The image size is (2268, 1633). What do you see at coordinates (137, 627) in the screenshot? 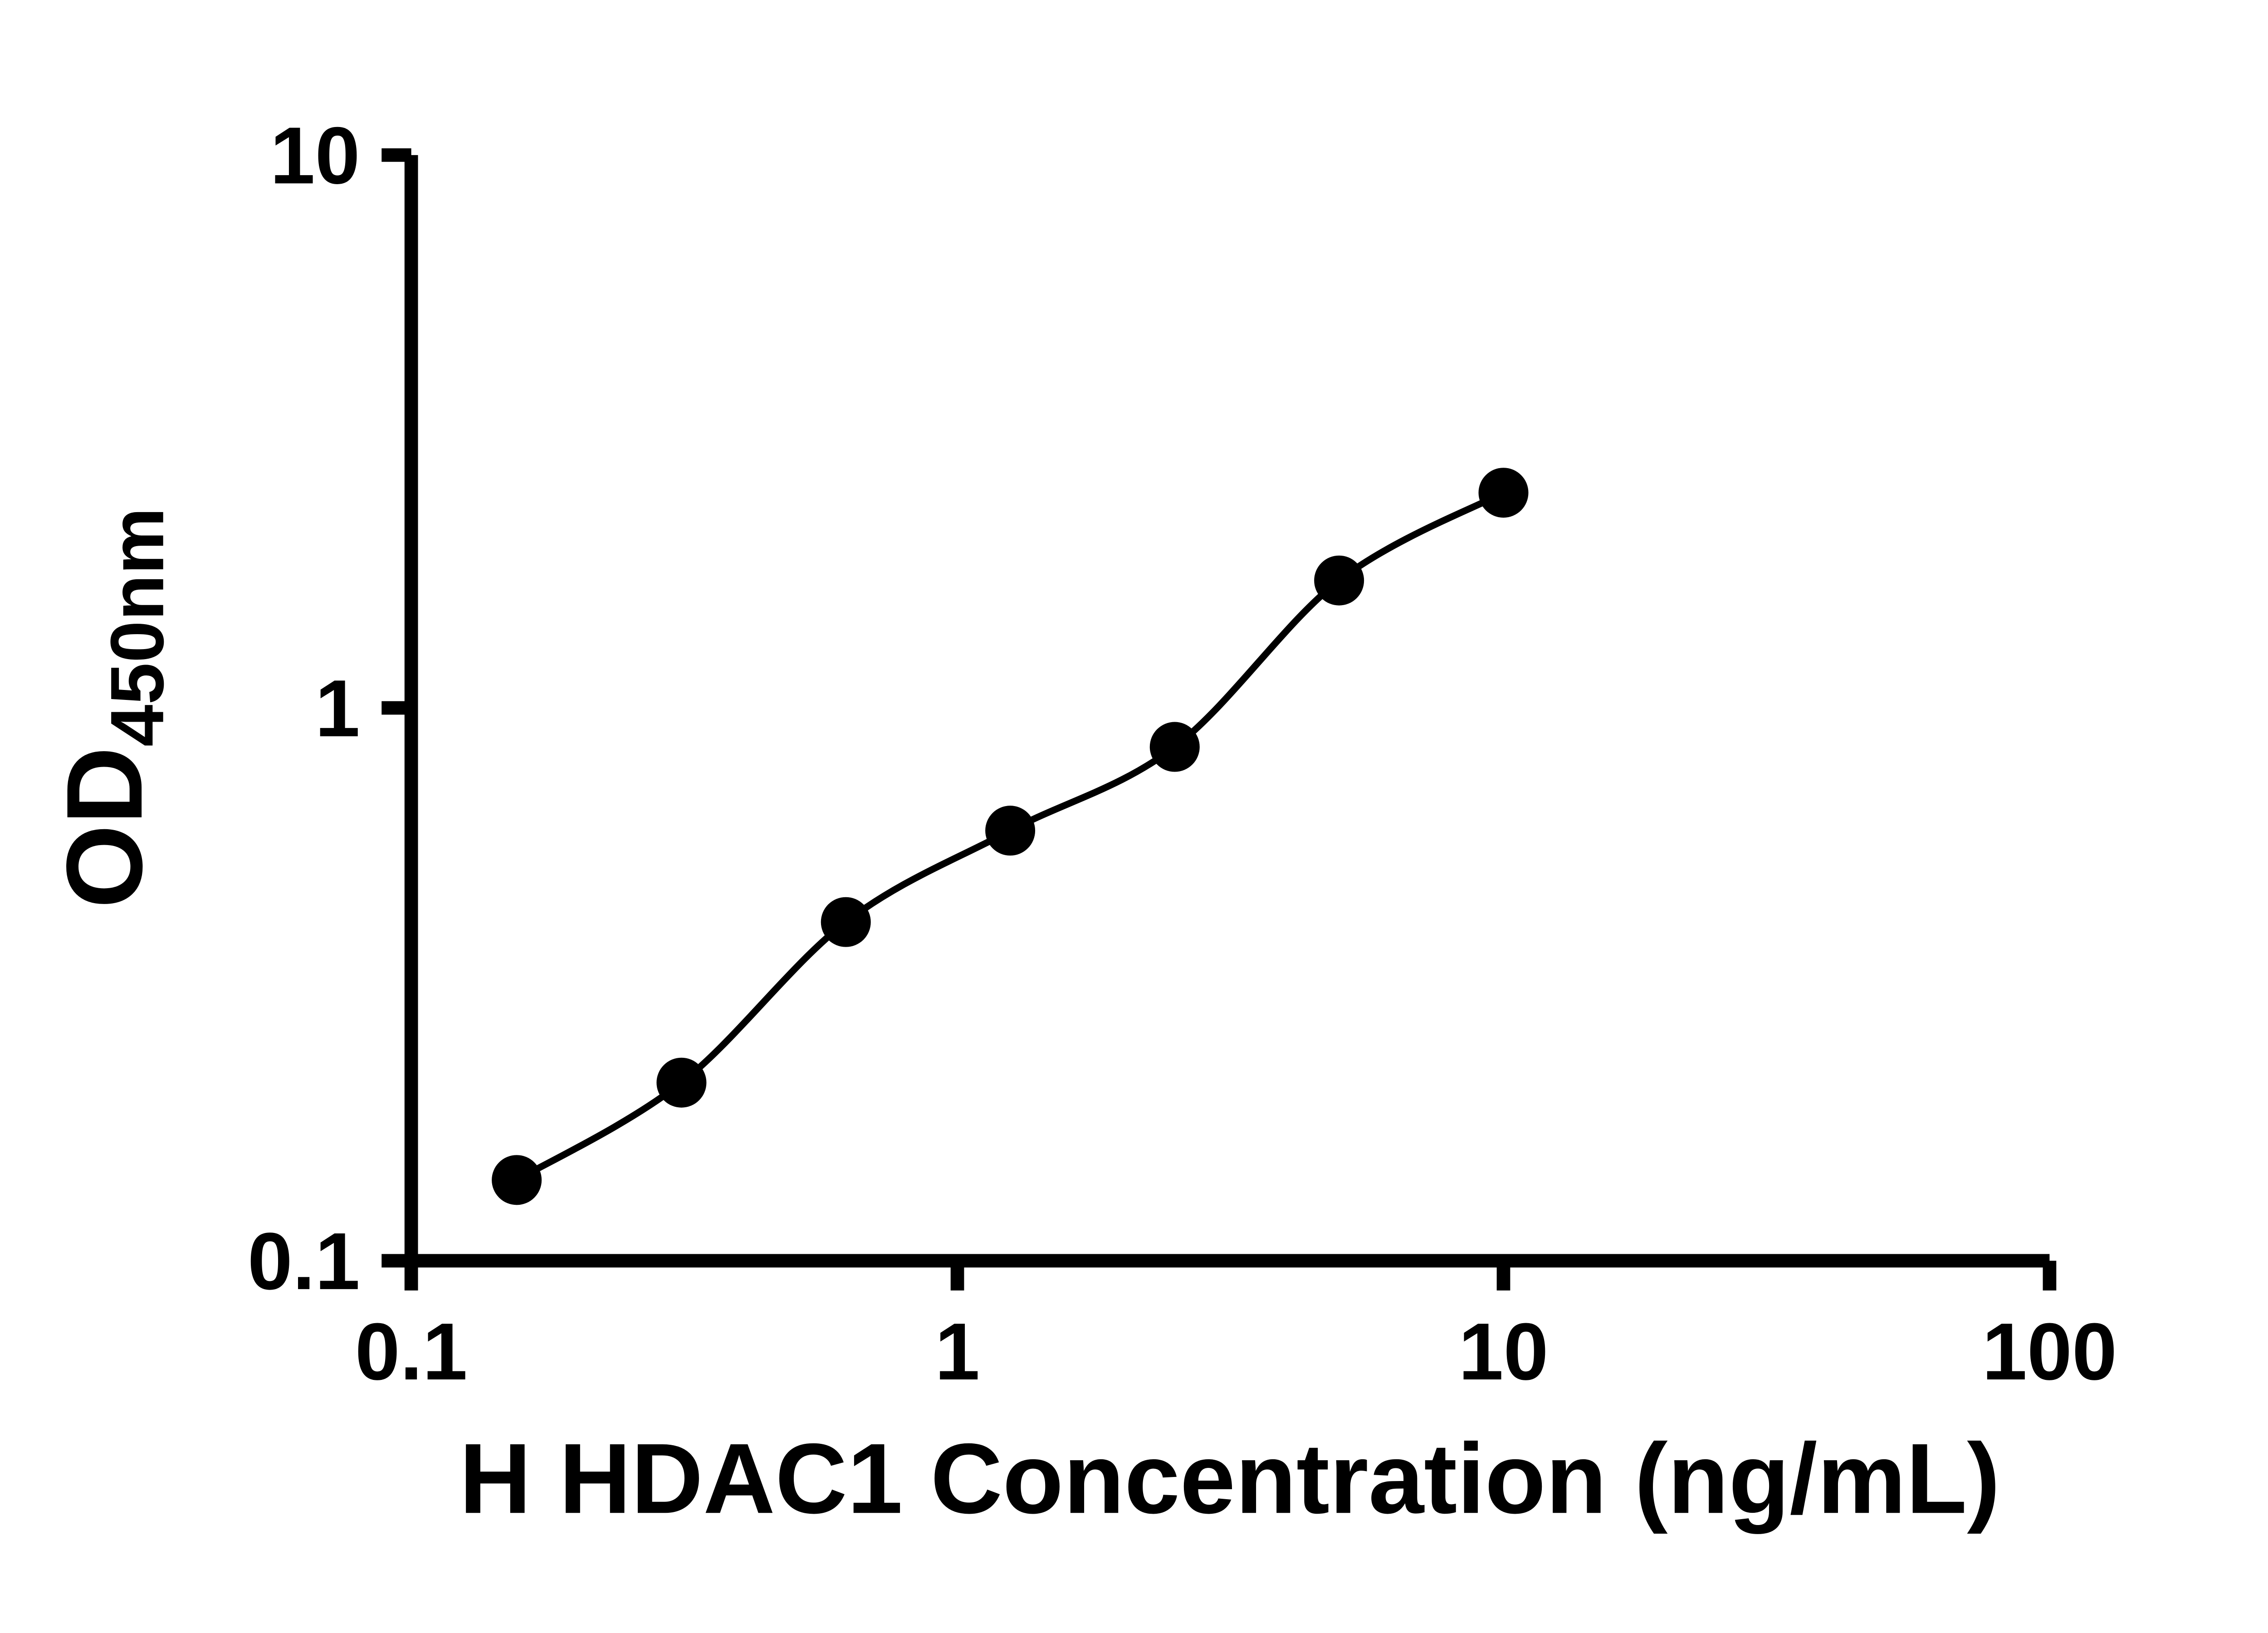
I see `y-axis-title-sub: 450nm` at bounding box center [137, 627].